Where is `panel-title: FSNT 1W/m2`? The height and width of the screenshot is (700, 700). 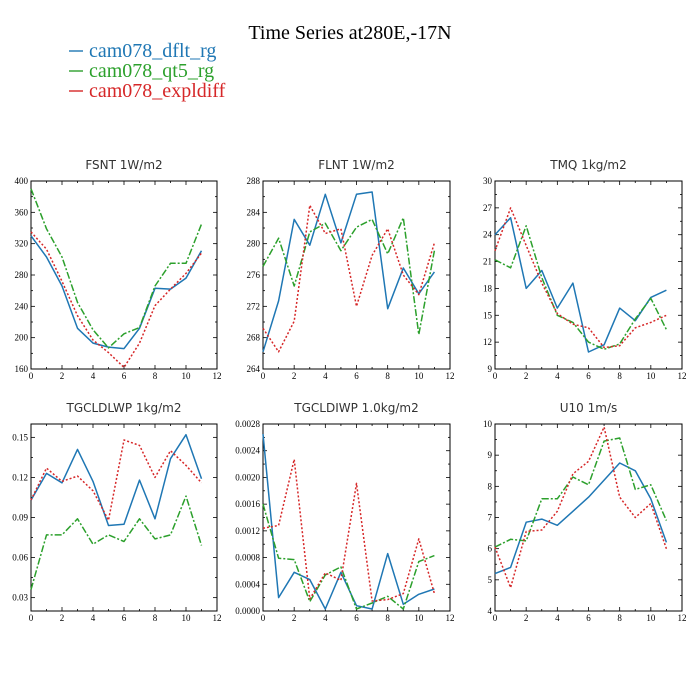 panel-title: FSNT 1W/m2 is located at coordinates (123, 165).